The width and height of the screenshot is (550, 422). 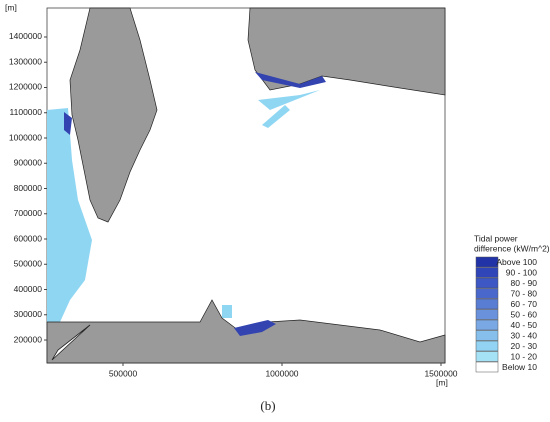 What do you see at coordinates (267, 405) in the screenshot?
I see `caption: (b)` at bounding box center [267, 405].